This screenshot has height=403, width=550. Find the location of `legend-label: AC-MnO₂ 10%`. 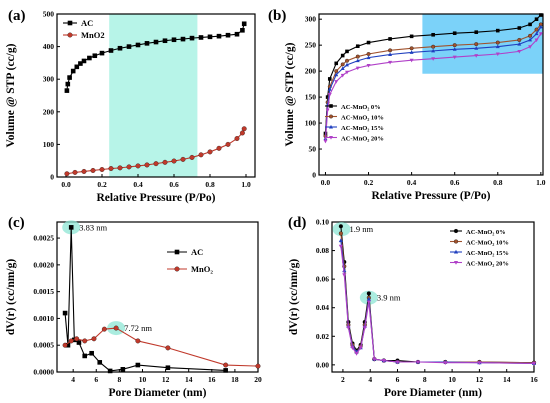

legend-label: AC-MnO₂ 10% is located at coordinates (362, 118).